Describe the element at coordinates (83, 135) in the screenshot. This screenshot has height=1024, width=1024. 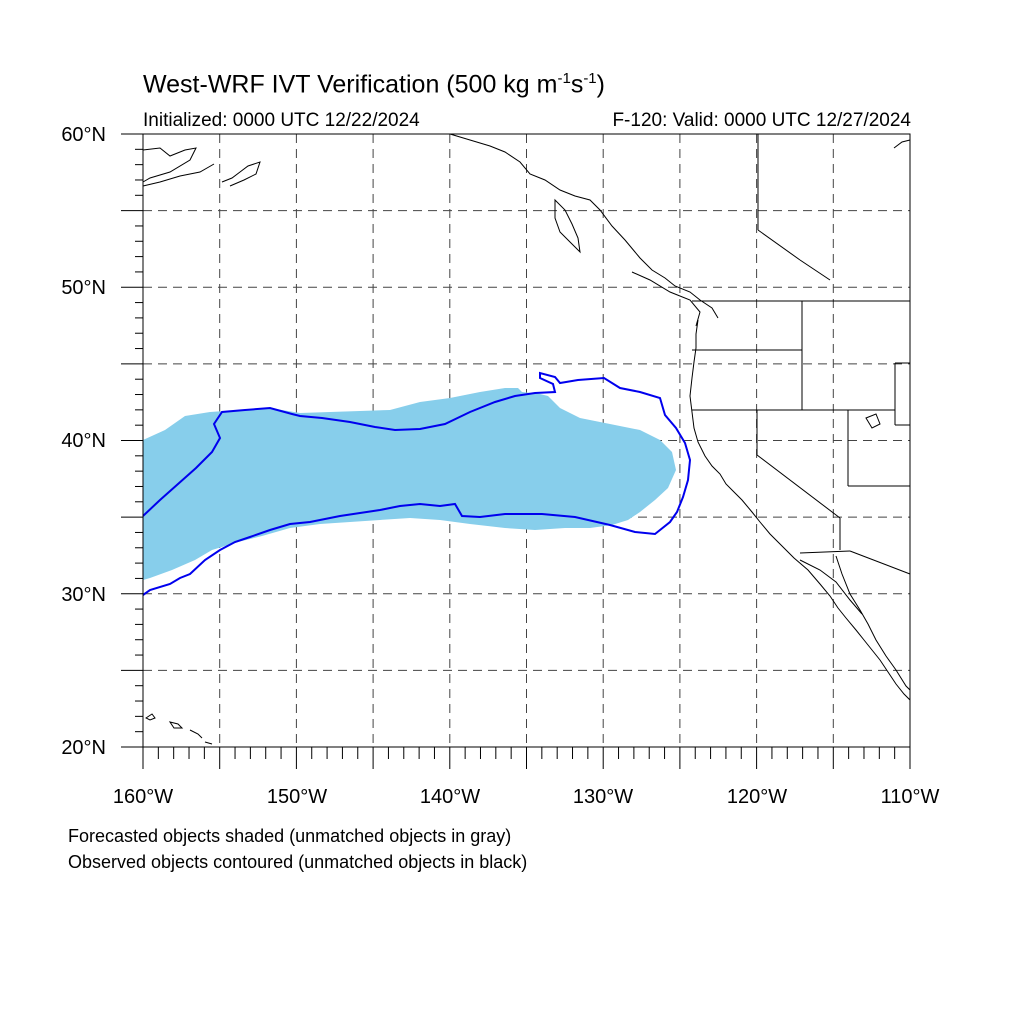
I see `lat-label-60n: 60°N` at that location.